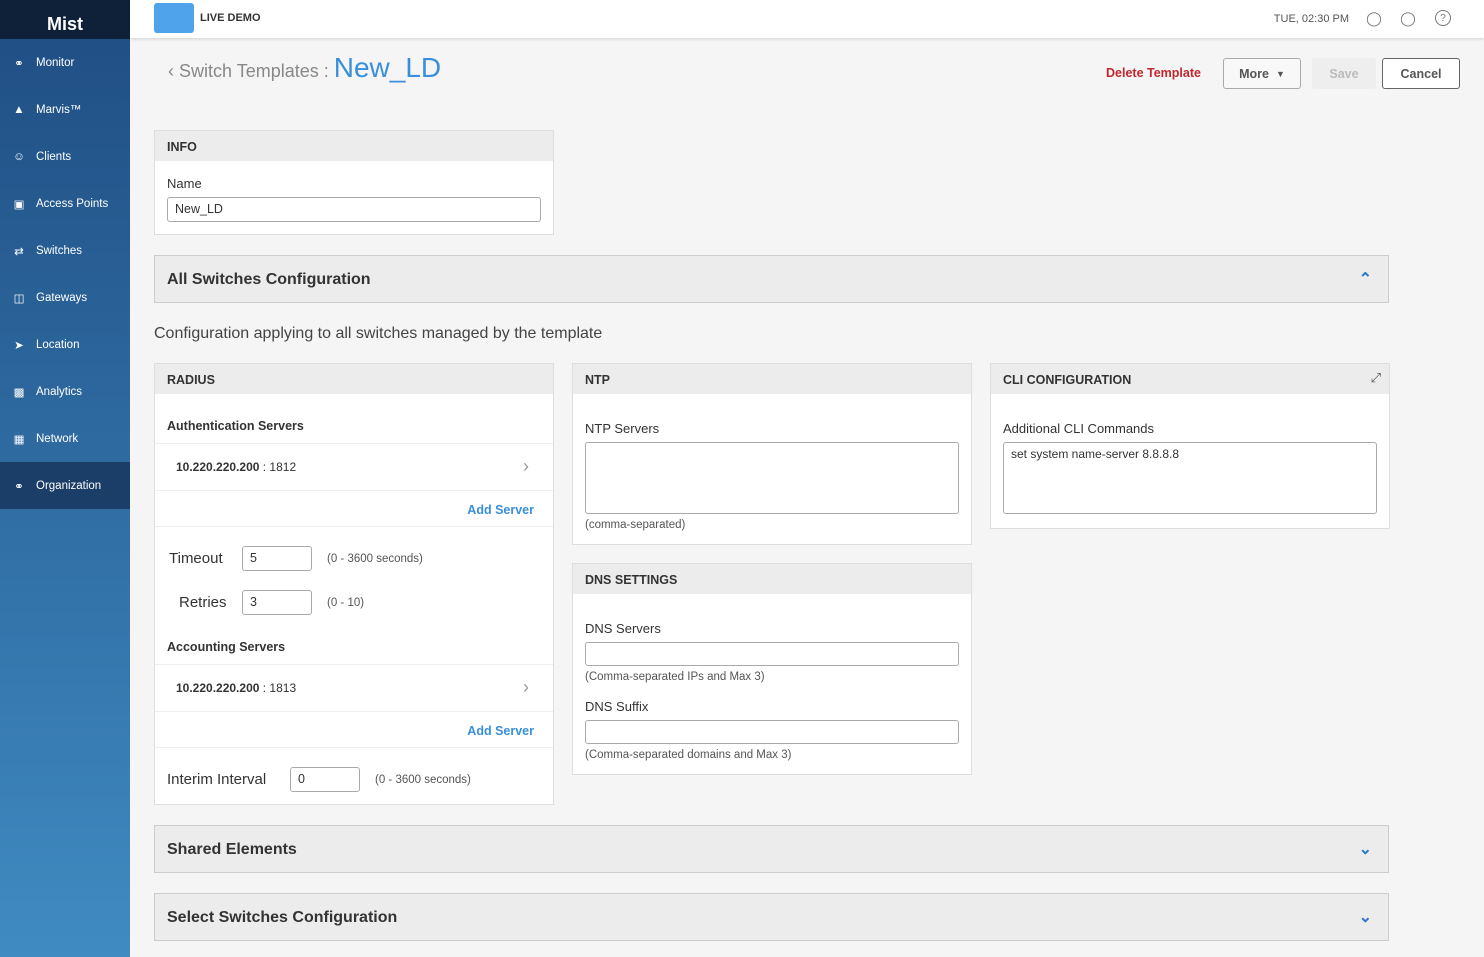  I want to click on chevron-up-icon: ⌃, so click(1365, 279).